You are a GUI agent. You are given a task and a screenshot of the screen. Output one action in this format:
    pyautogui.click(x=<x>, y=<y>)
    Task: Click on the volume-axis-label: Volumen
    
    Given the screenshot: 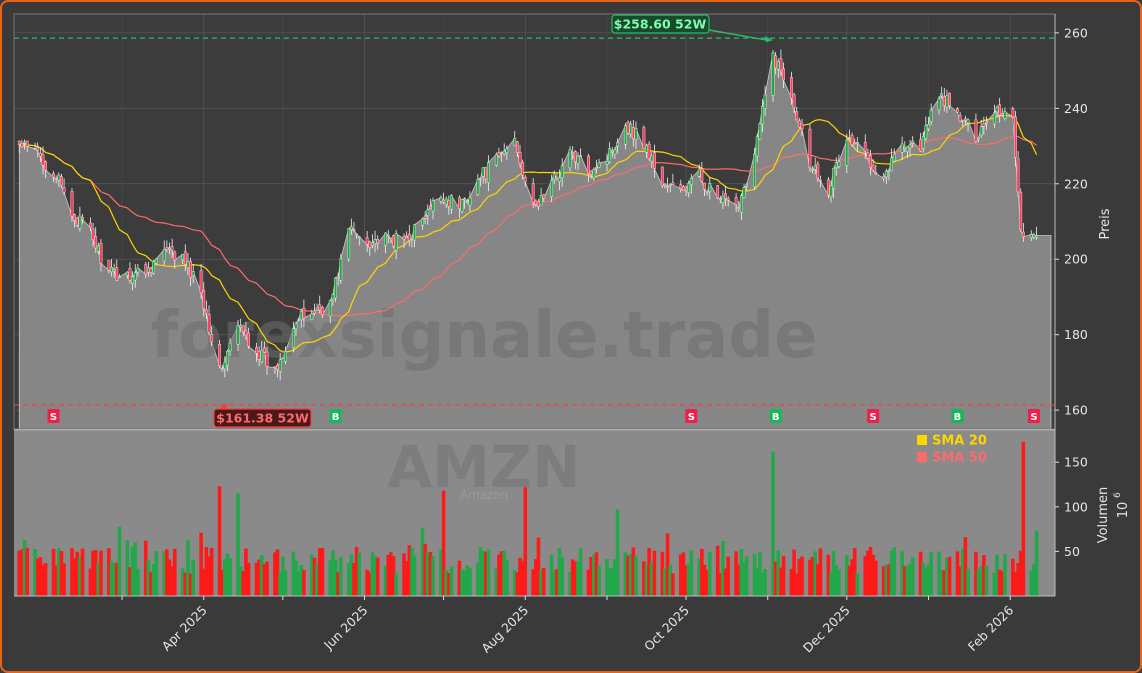 What is the action you would take?
    pyautogui.click(x=1103, y=515)
    